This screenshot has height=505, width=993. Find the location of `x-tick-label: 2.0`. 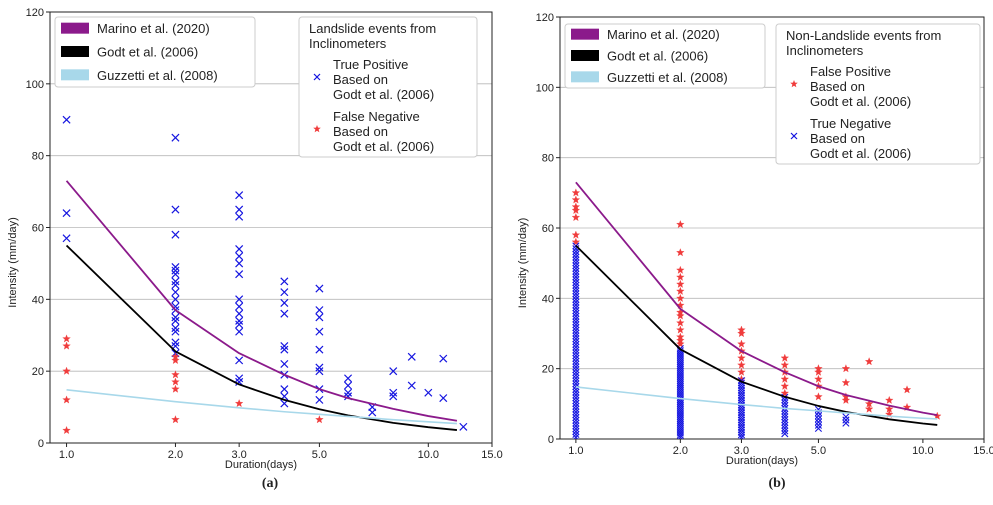

x-tick-label: 2.0 is located at coordinates (175, 455).